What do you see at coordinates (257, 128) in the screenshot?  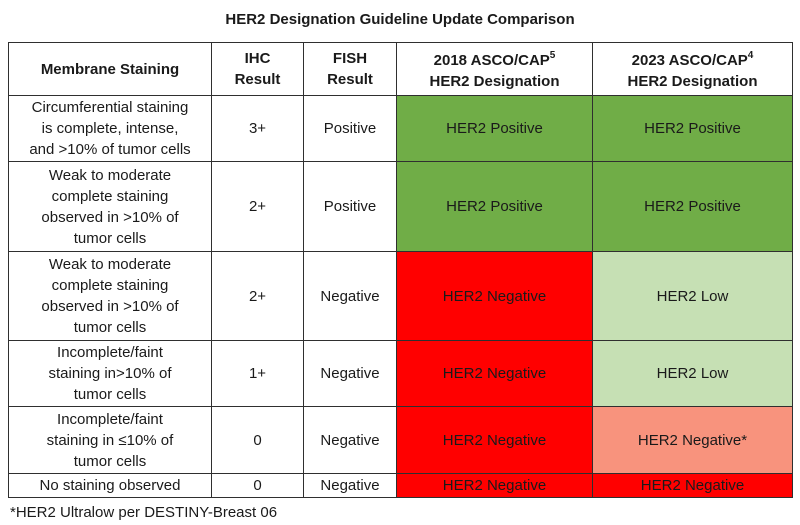 I see `ihc-result-cell: 3+` at bounding box center [257, 128].